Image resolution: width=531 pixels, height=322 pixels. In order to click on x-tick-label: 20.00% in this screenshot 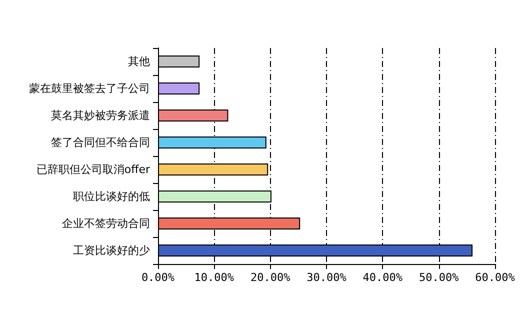, I will do `click(270, 277)`.